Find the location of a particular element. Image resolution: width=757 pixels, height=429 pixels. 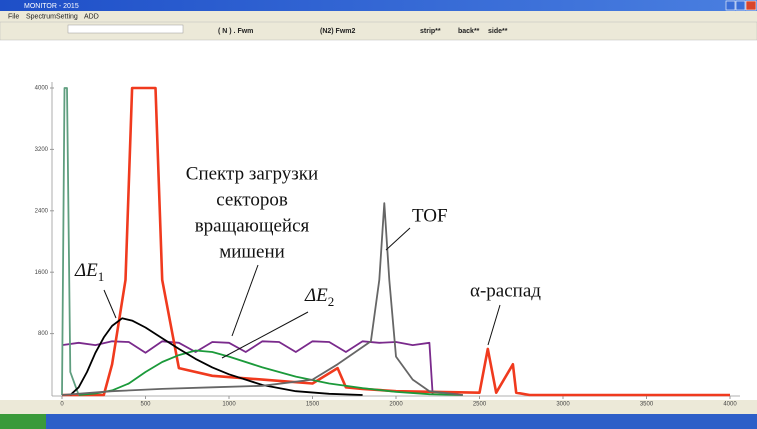

x-tick-label: 3500 is located at coordinates (647, 405).